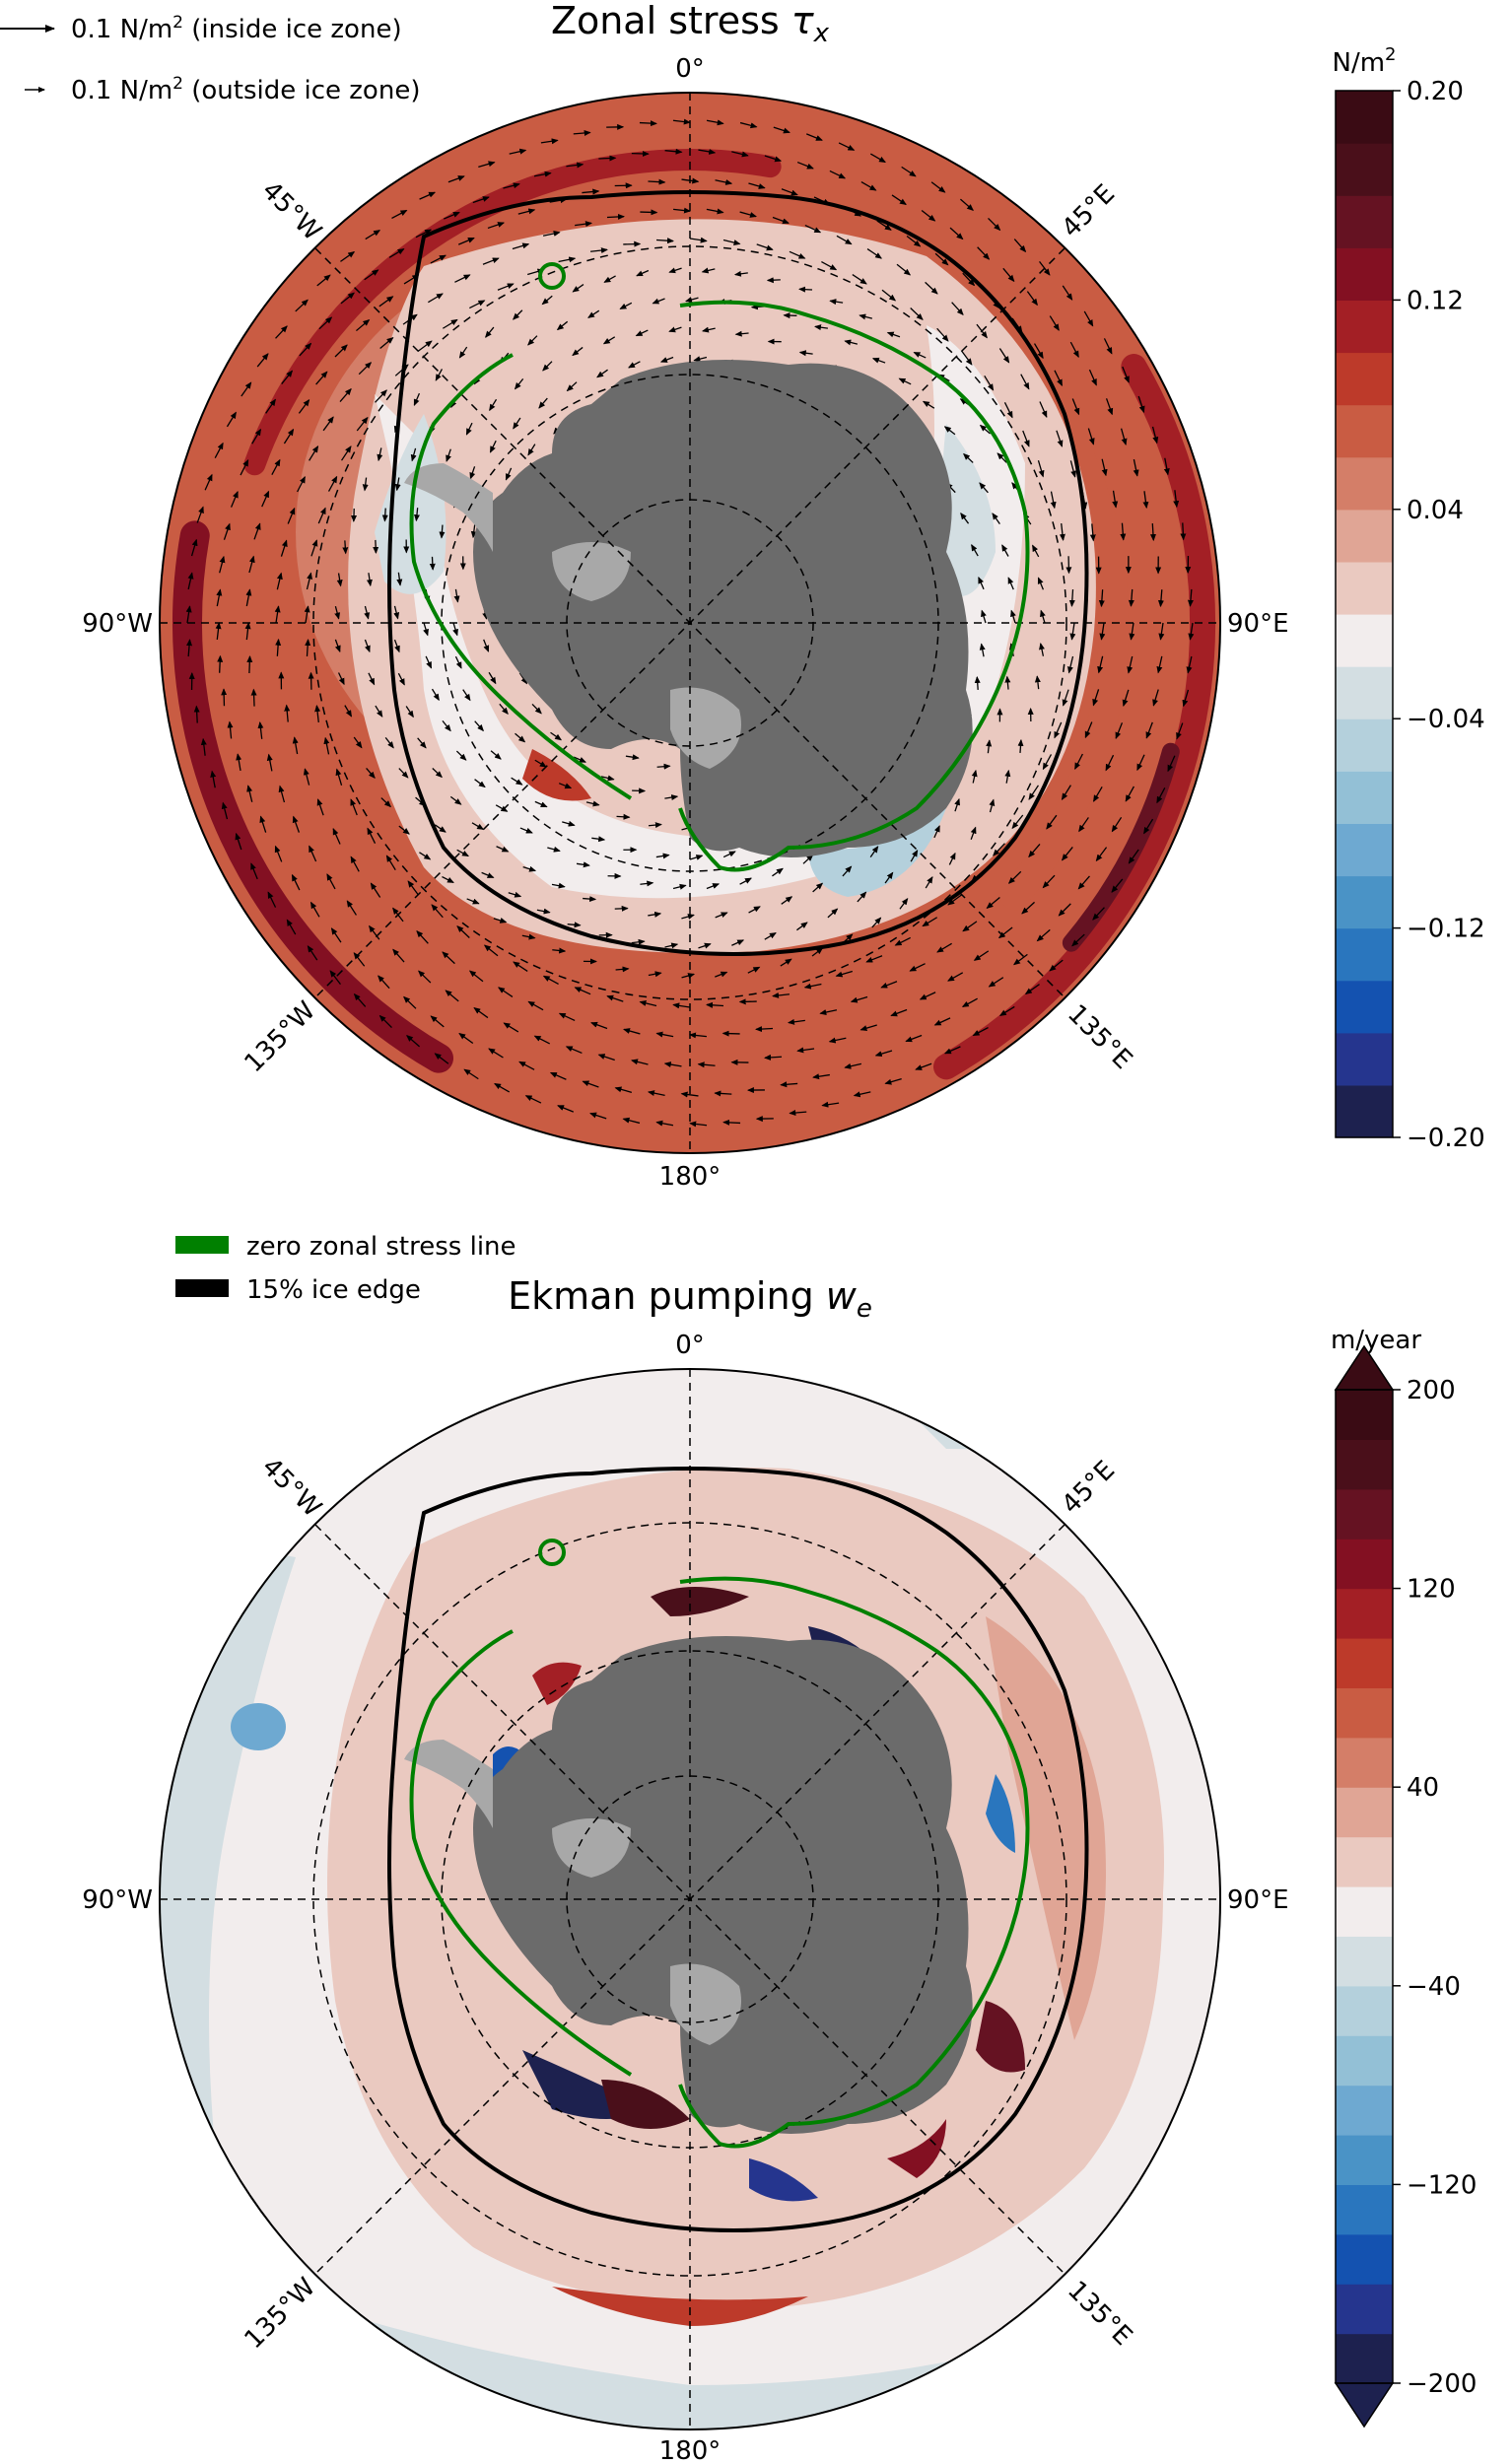 Image resolution: width=1512 pixels, height=2464 pixels. Describe the element at coordinates (291, 210) in the screenshot. I see `lon-label-45w: 45°W` at that location.